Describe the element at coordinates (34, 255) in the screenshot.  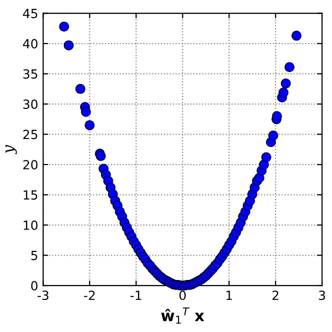
I see `y-tick-label: 5` at that location.